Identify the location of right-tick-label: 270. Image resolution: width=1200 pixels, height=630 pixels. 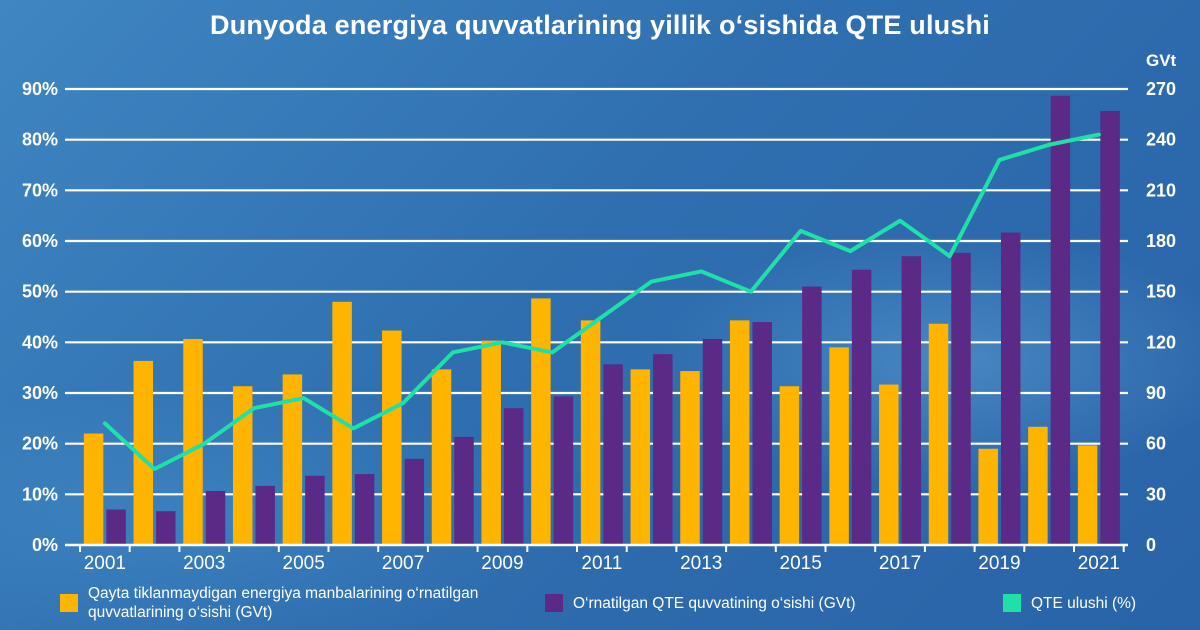
(1161, 89).